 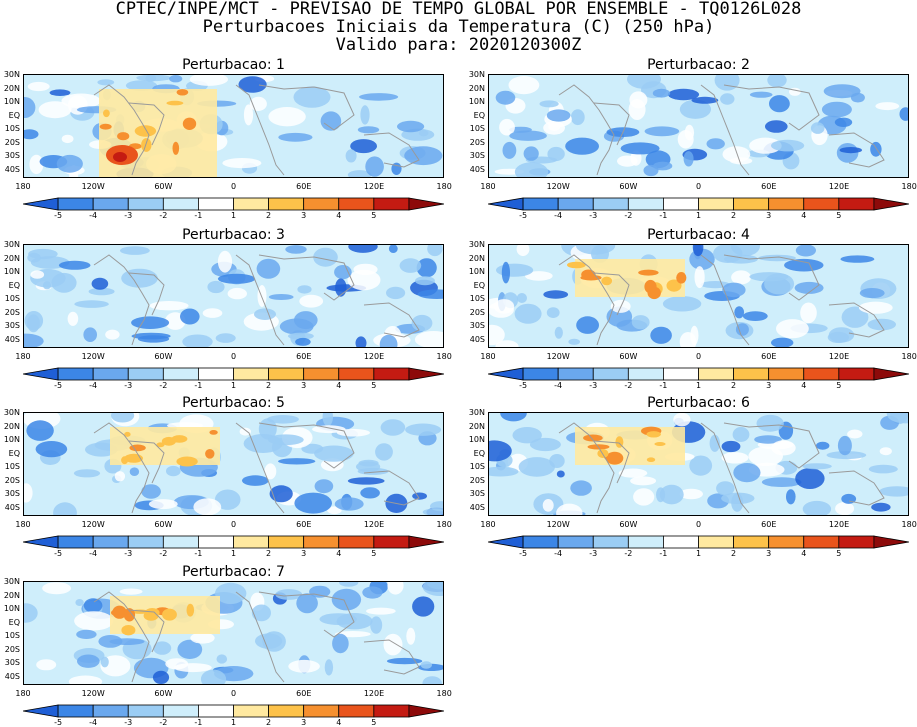 What do you see at coordinates (12, 325) in the screenshot?
I see `y-tick-label: 30S` at bounding box center [12, 325].